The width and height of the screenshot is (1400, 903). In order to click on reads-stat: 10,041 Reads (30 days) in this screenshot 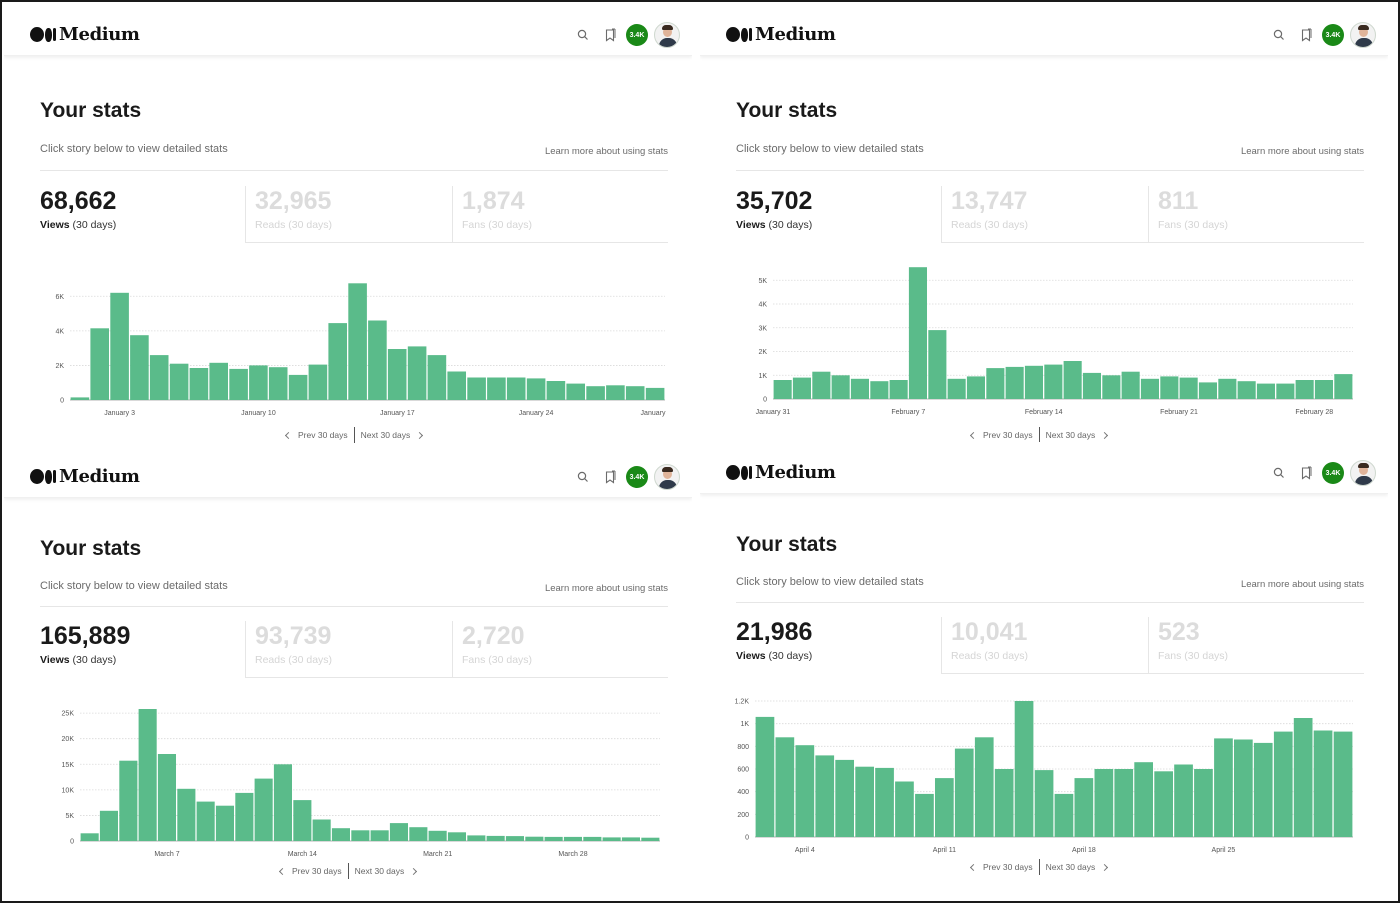, I will do `click(1044, 645)`.